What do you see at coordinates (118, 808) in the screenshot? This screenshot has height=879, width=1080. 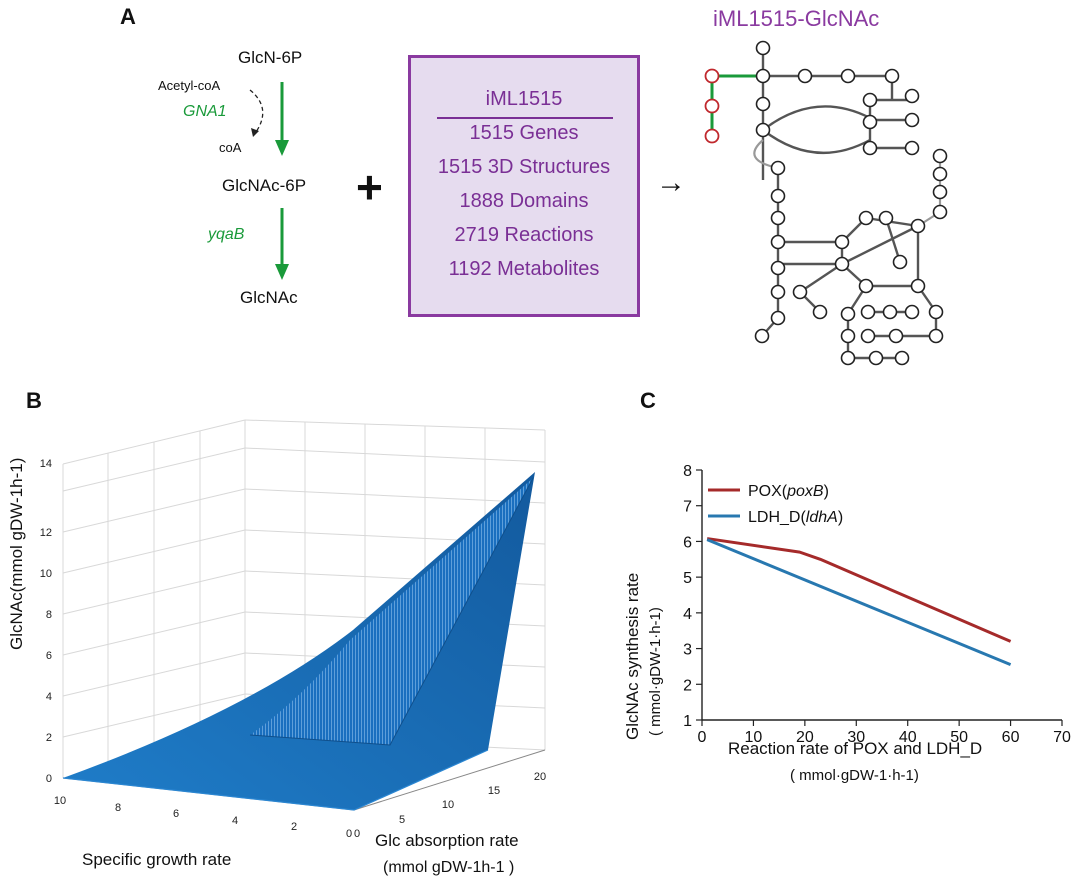 I see `x-tick: 8` at bounding box center [118, 808].